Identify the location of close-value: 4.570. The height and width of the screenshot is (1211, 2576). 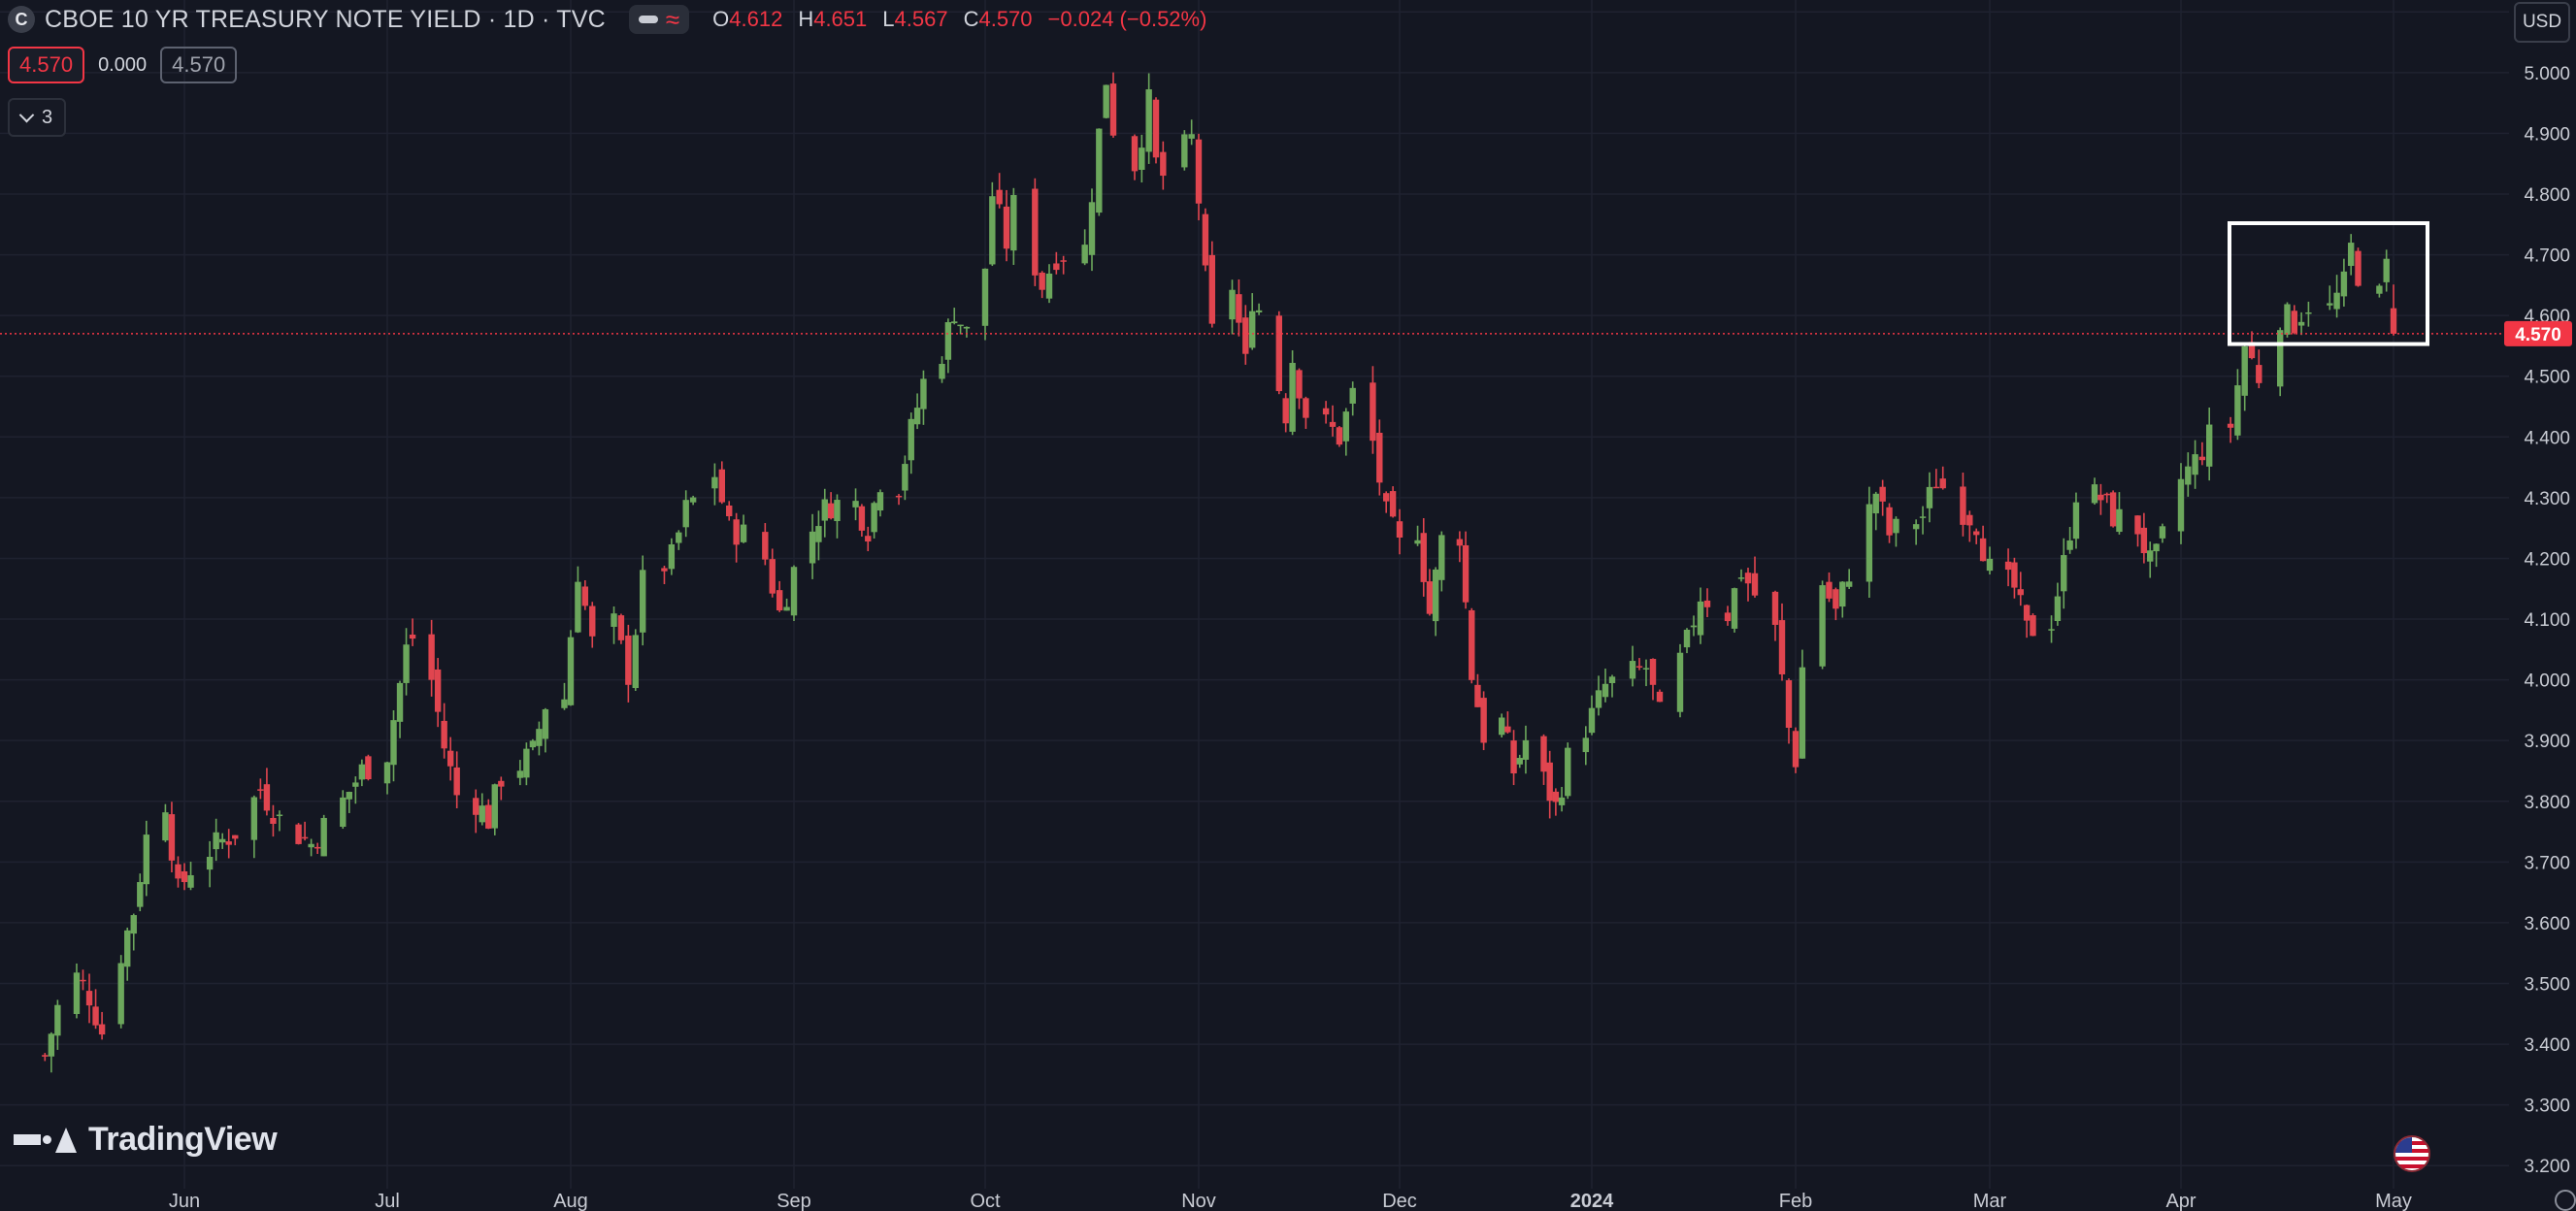
(1005, 19).